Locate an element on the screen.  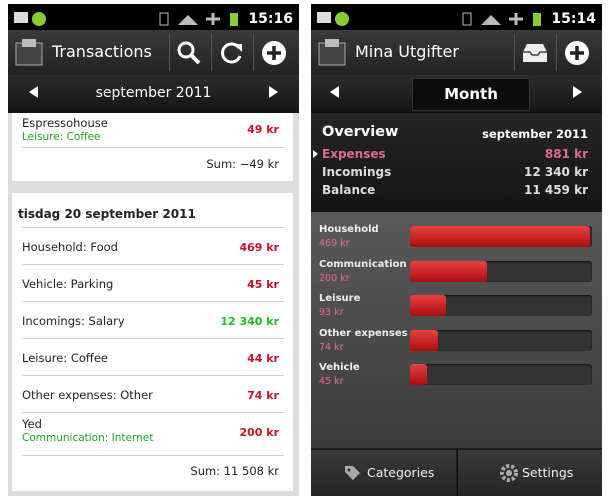
tab-label: Categories is located at coordinates (401, 472).